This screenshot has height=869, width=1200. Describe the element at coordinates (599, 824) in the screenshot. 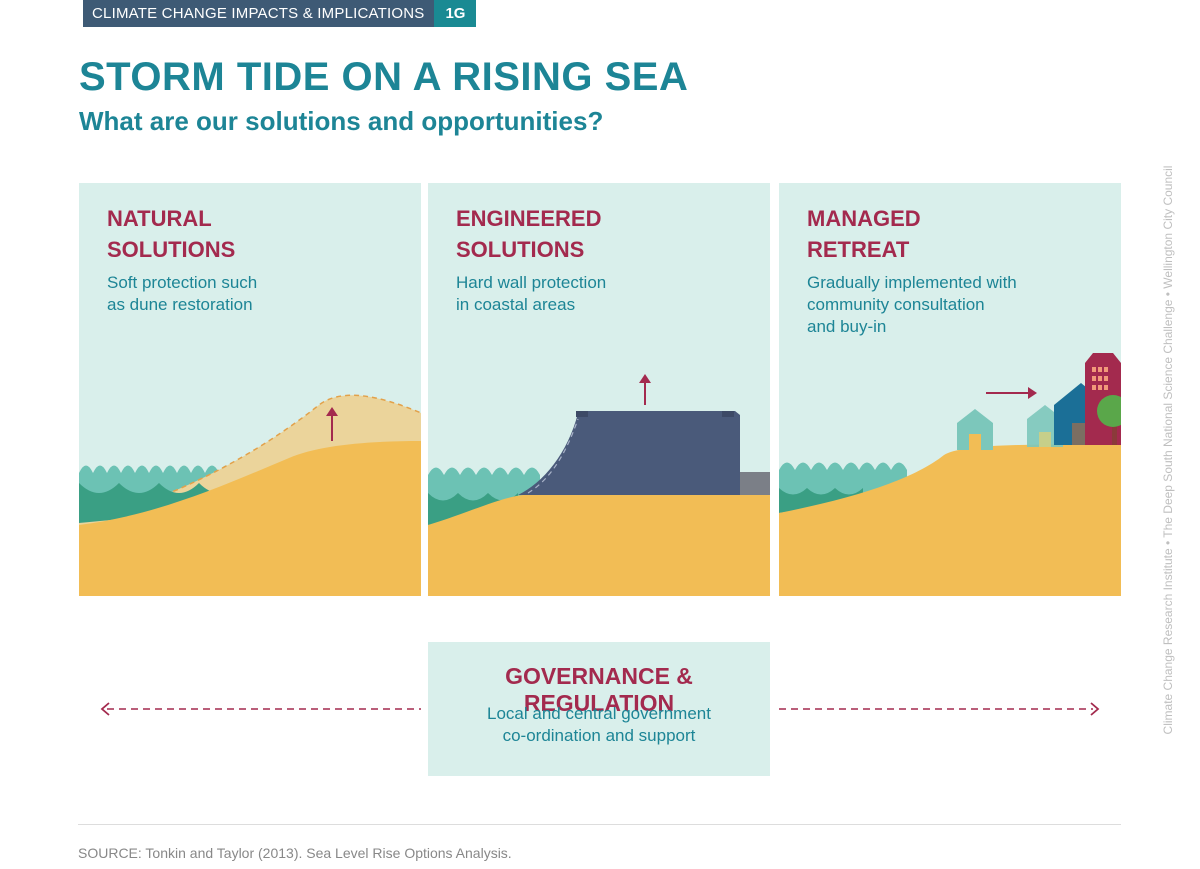

I see `footer-divider` at that location.